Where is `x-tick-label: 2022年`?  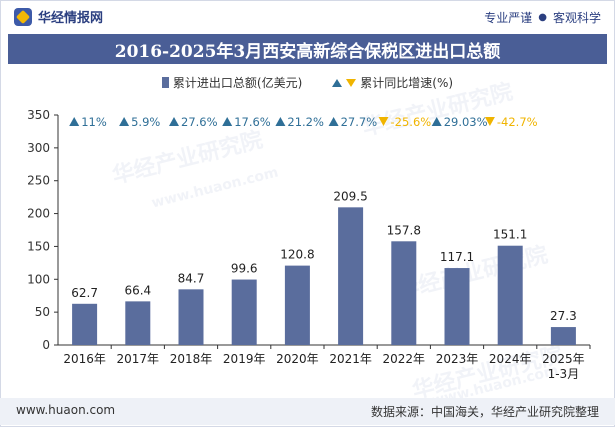 x-tick-label: 2022年 is located at coordinates (404, 359).